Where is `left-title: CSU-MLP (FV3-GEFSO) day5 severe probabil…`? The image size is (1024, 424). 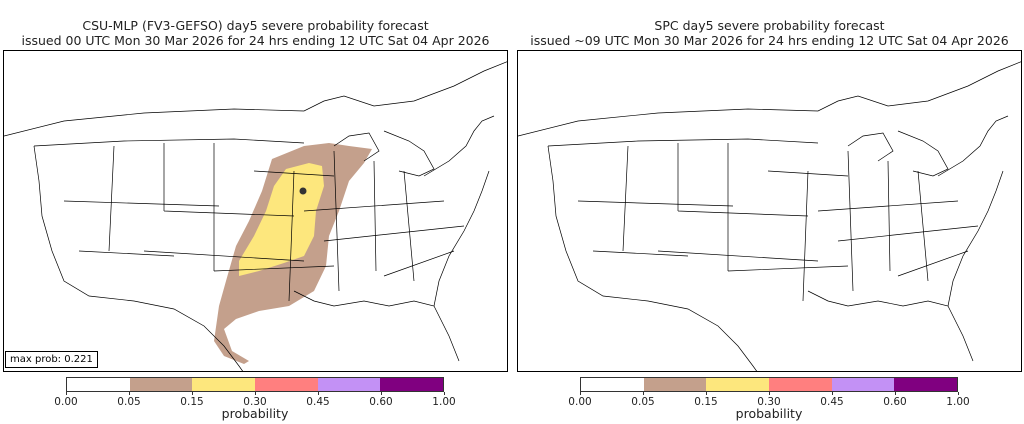 left-title: CSU-MLP (FV3-GEFSO) day5 severe probabil… is located at coordinates (255, 33).